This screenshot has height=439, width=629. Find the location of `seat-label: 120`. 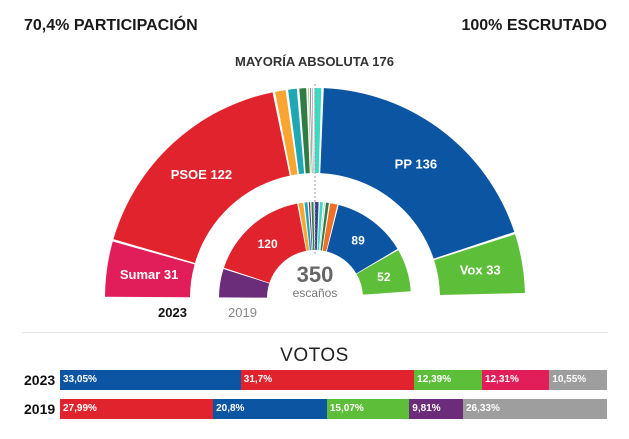

seat-label: 120 is located at coordinates (268, 244).